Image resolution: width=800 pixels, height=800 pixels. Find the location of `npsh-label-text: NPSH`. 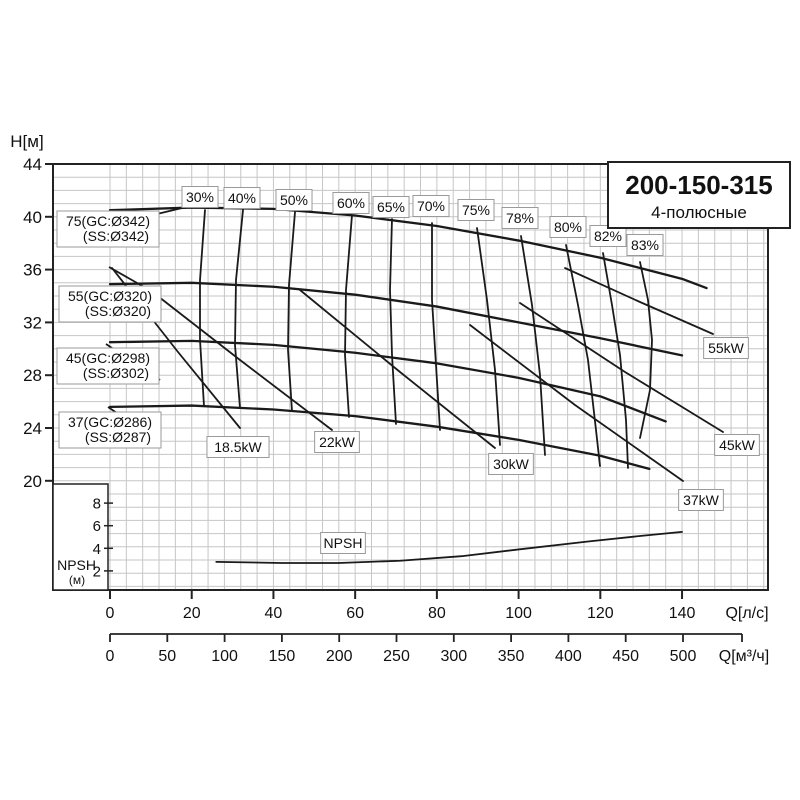

npsh-label-text: NPSH is located at coordinates (343, 543).